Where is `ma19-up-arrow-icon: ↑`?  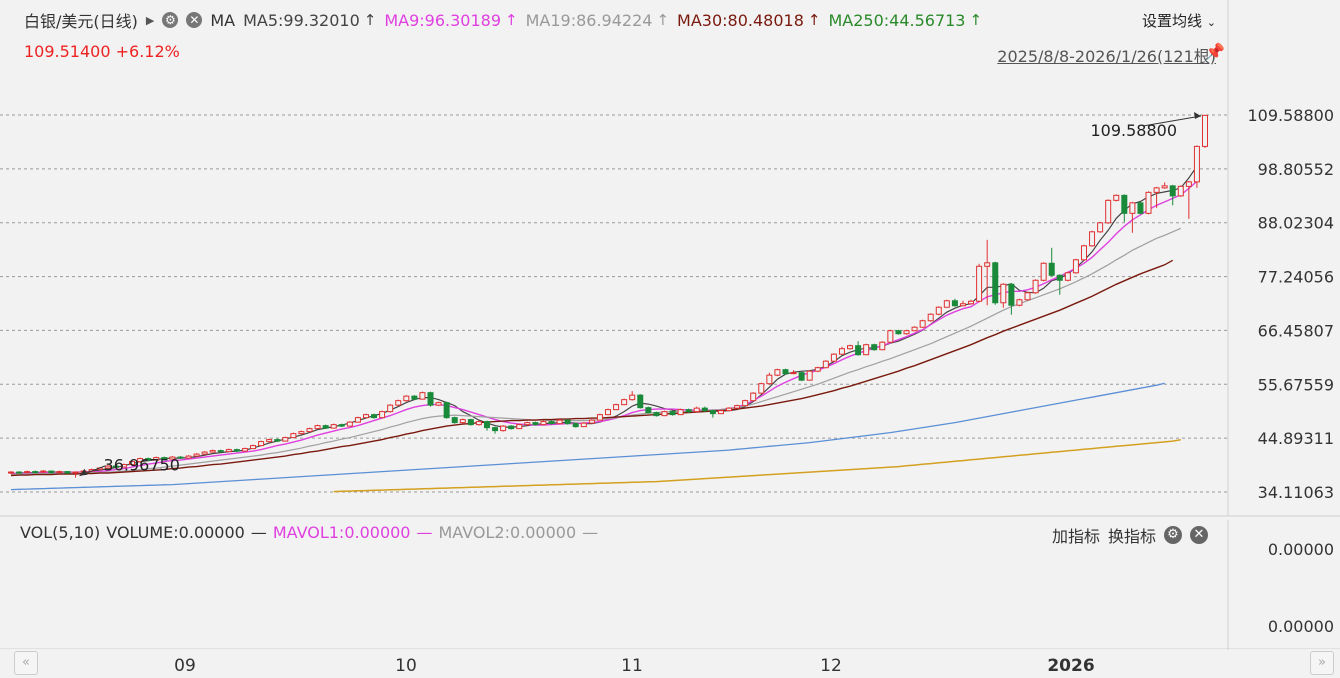 ma19-up-arrow-icon: ↑ is located at coordinates (663, 20).